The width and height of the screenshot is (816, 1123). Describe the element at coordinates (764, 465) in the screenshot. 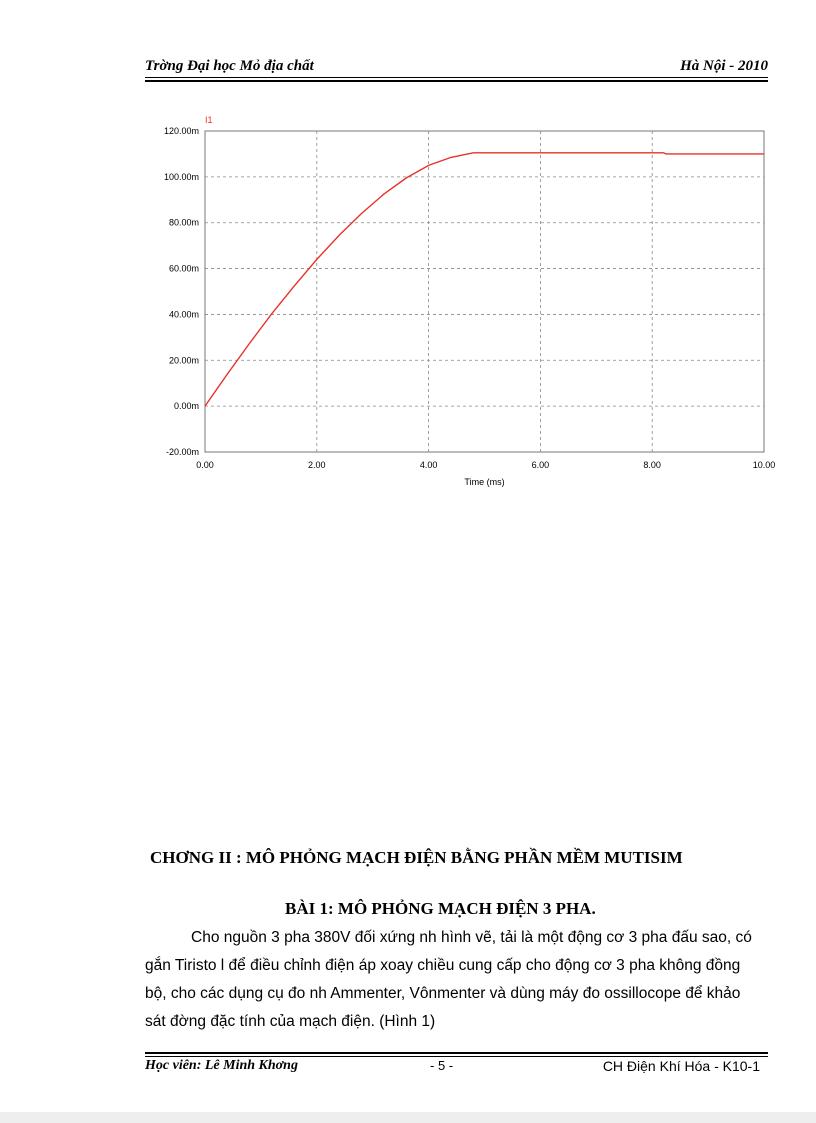

I see `x-tick-label: 10.00` at that location.